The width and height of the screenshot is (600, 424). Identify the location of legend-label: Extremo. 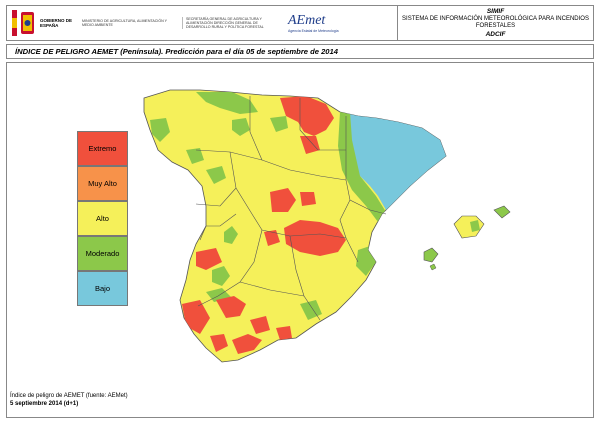
(102, 148).